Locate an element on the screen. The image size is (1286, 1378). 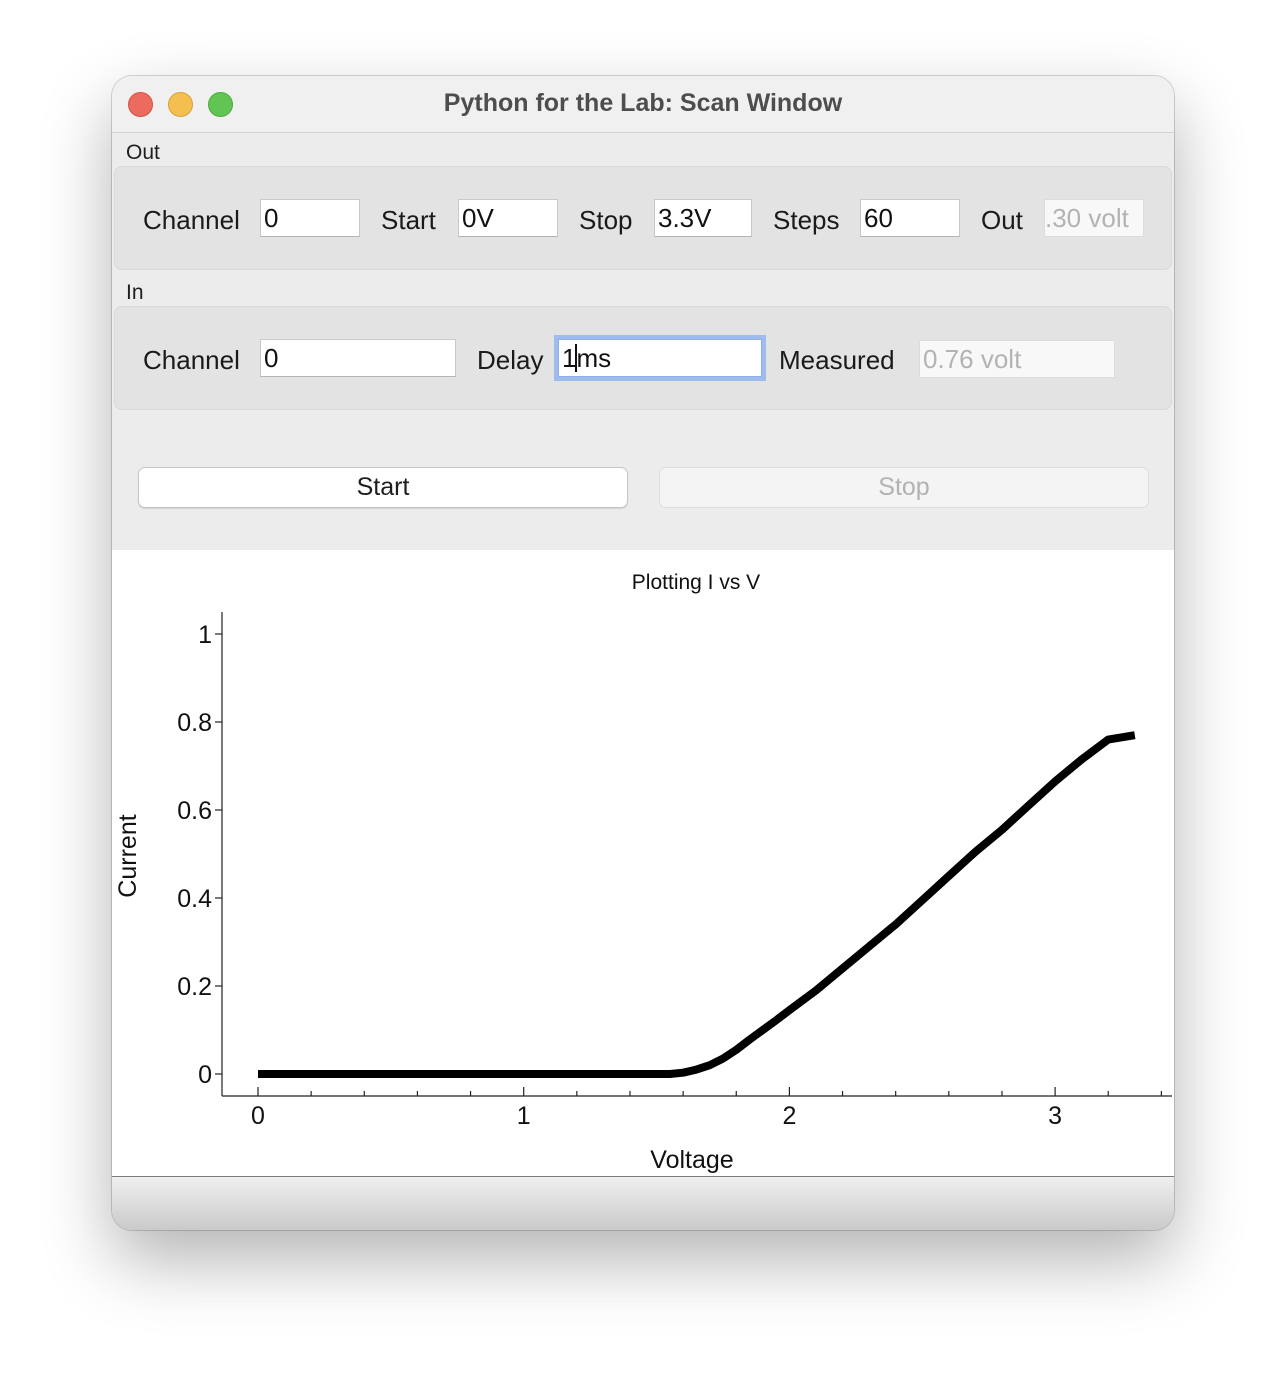
out-value-label: Out is located at coordinates (1002, 220).